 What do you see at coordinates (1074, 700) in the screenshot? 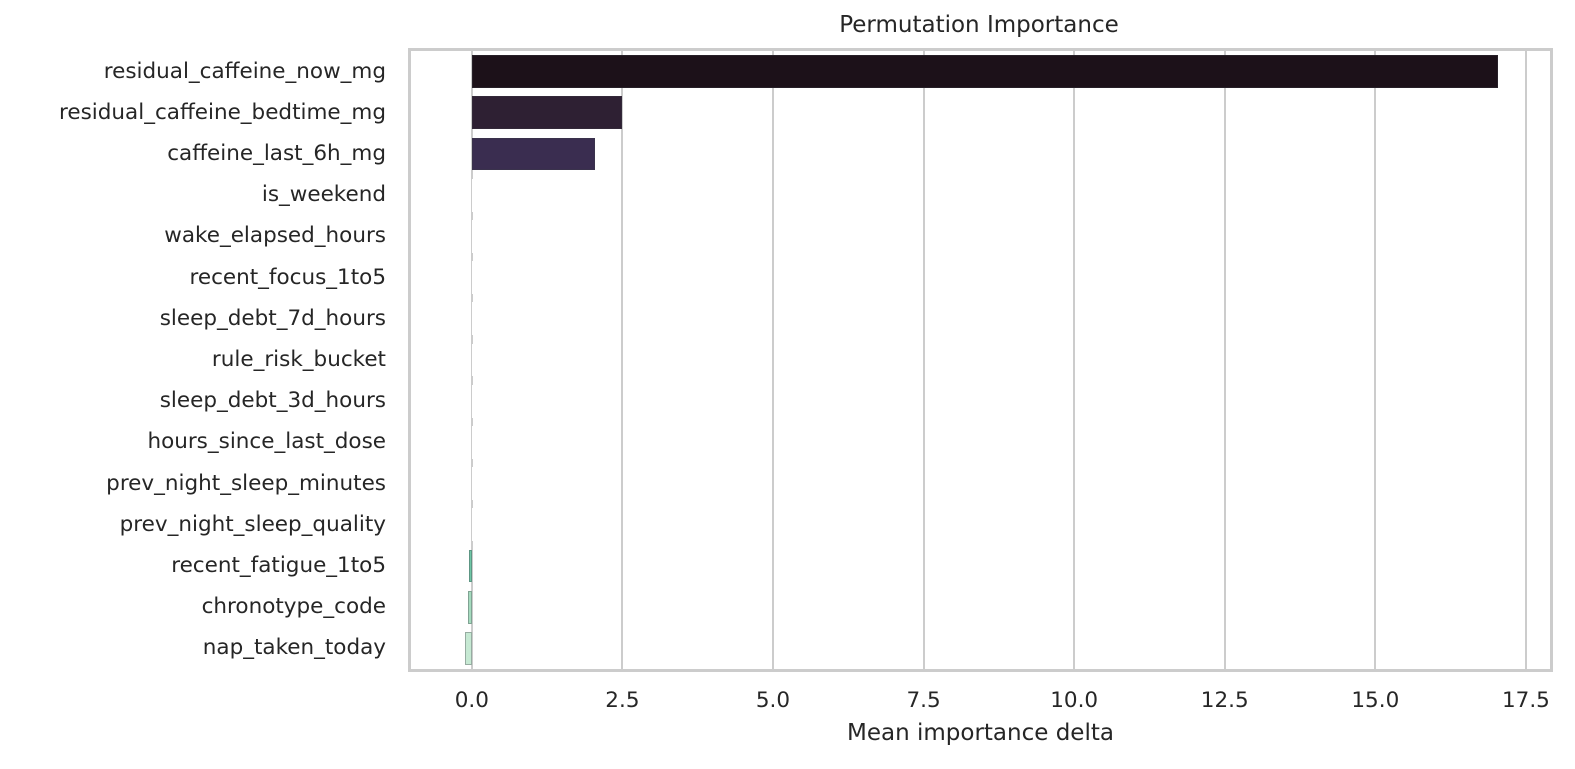
I see `x-tick-label: 10.0` at bounding box center [1074, 700].